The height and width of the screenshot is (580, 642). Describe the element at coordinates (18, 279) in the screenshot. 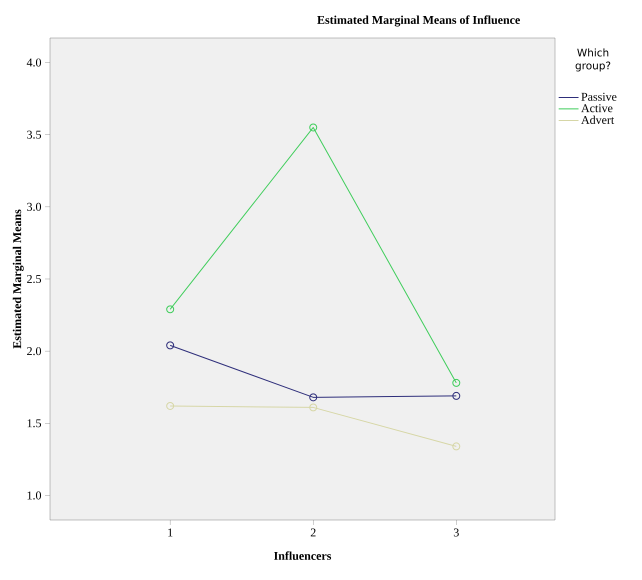

I see `y-axis-title: Estimated Marginal Means` at that location.